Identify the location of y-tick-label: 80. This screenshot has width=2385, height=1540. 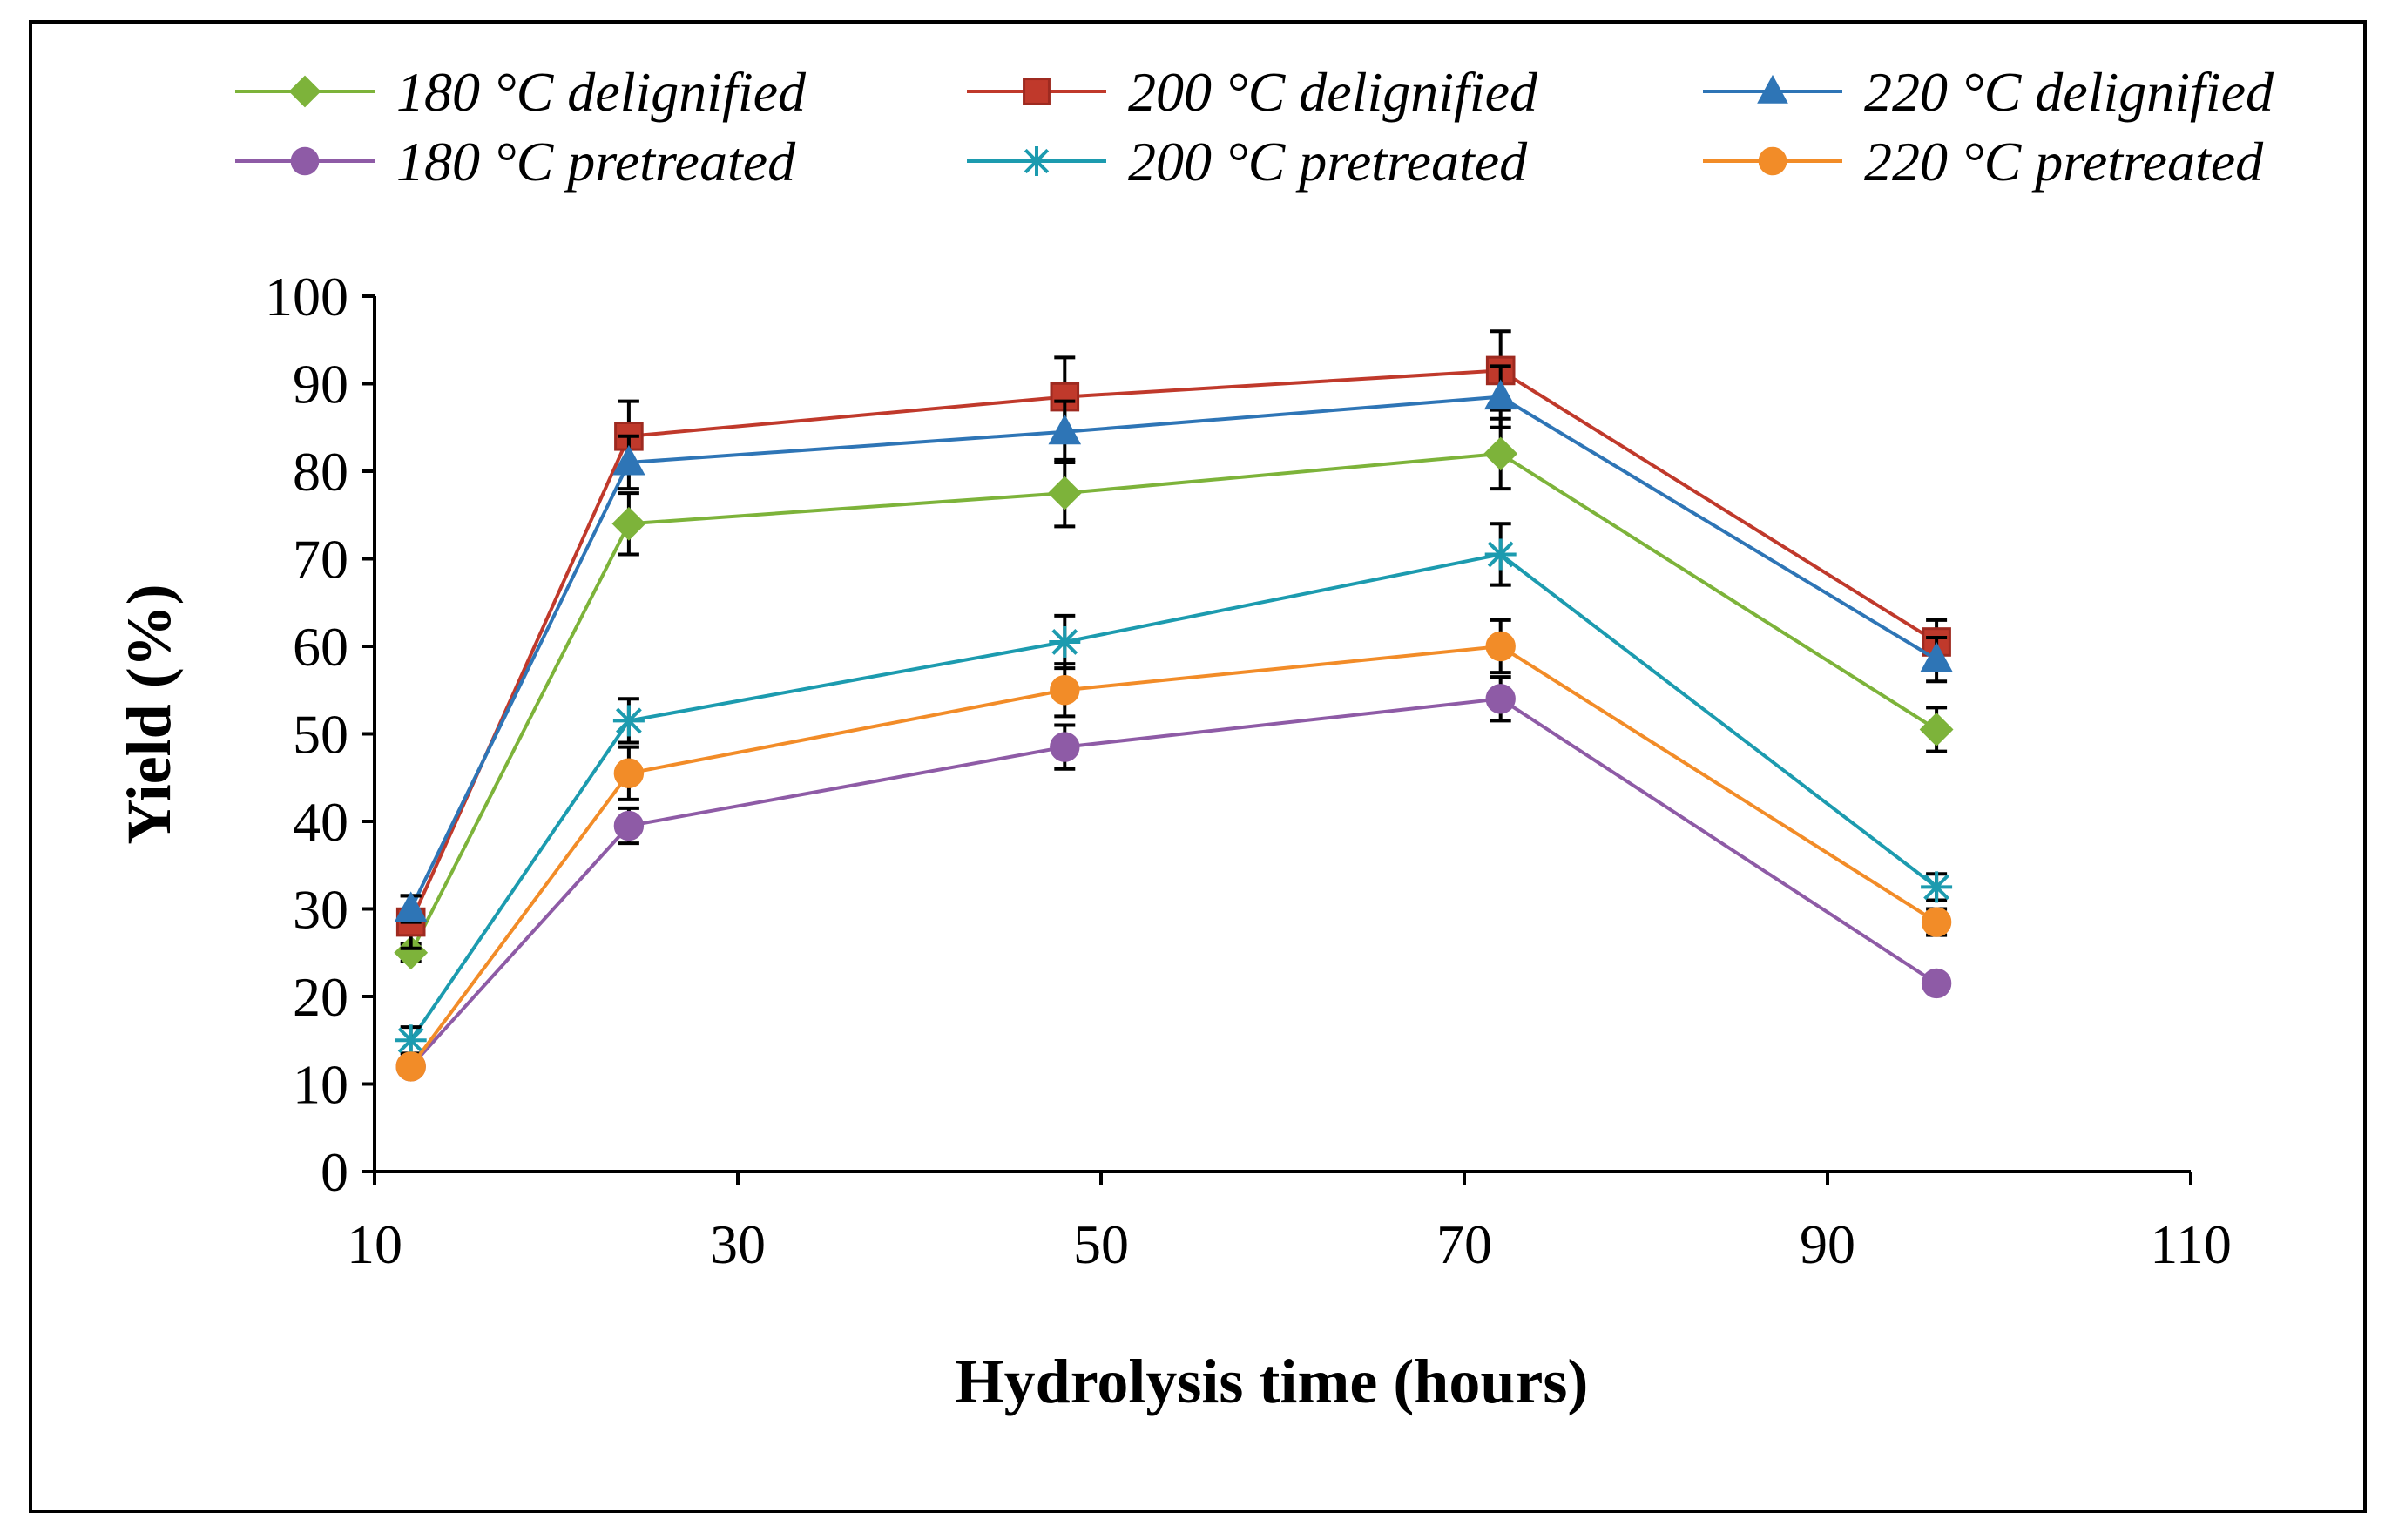
(320, 472).